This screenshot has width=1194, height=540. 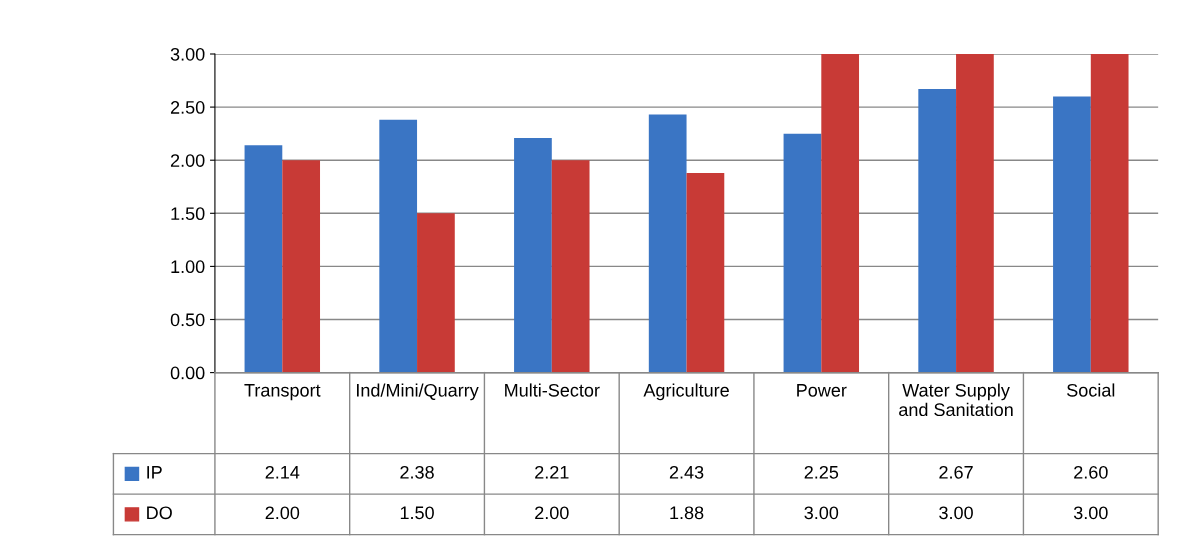 What do you see at coordinates (417, 472) in the screenshot?
I see `data-label: 2.38` at bounding box center [417, 472].